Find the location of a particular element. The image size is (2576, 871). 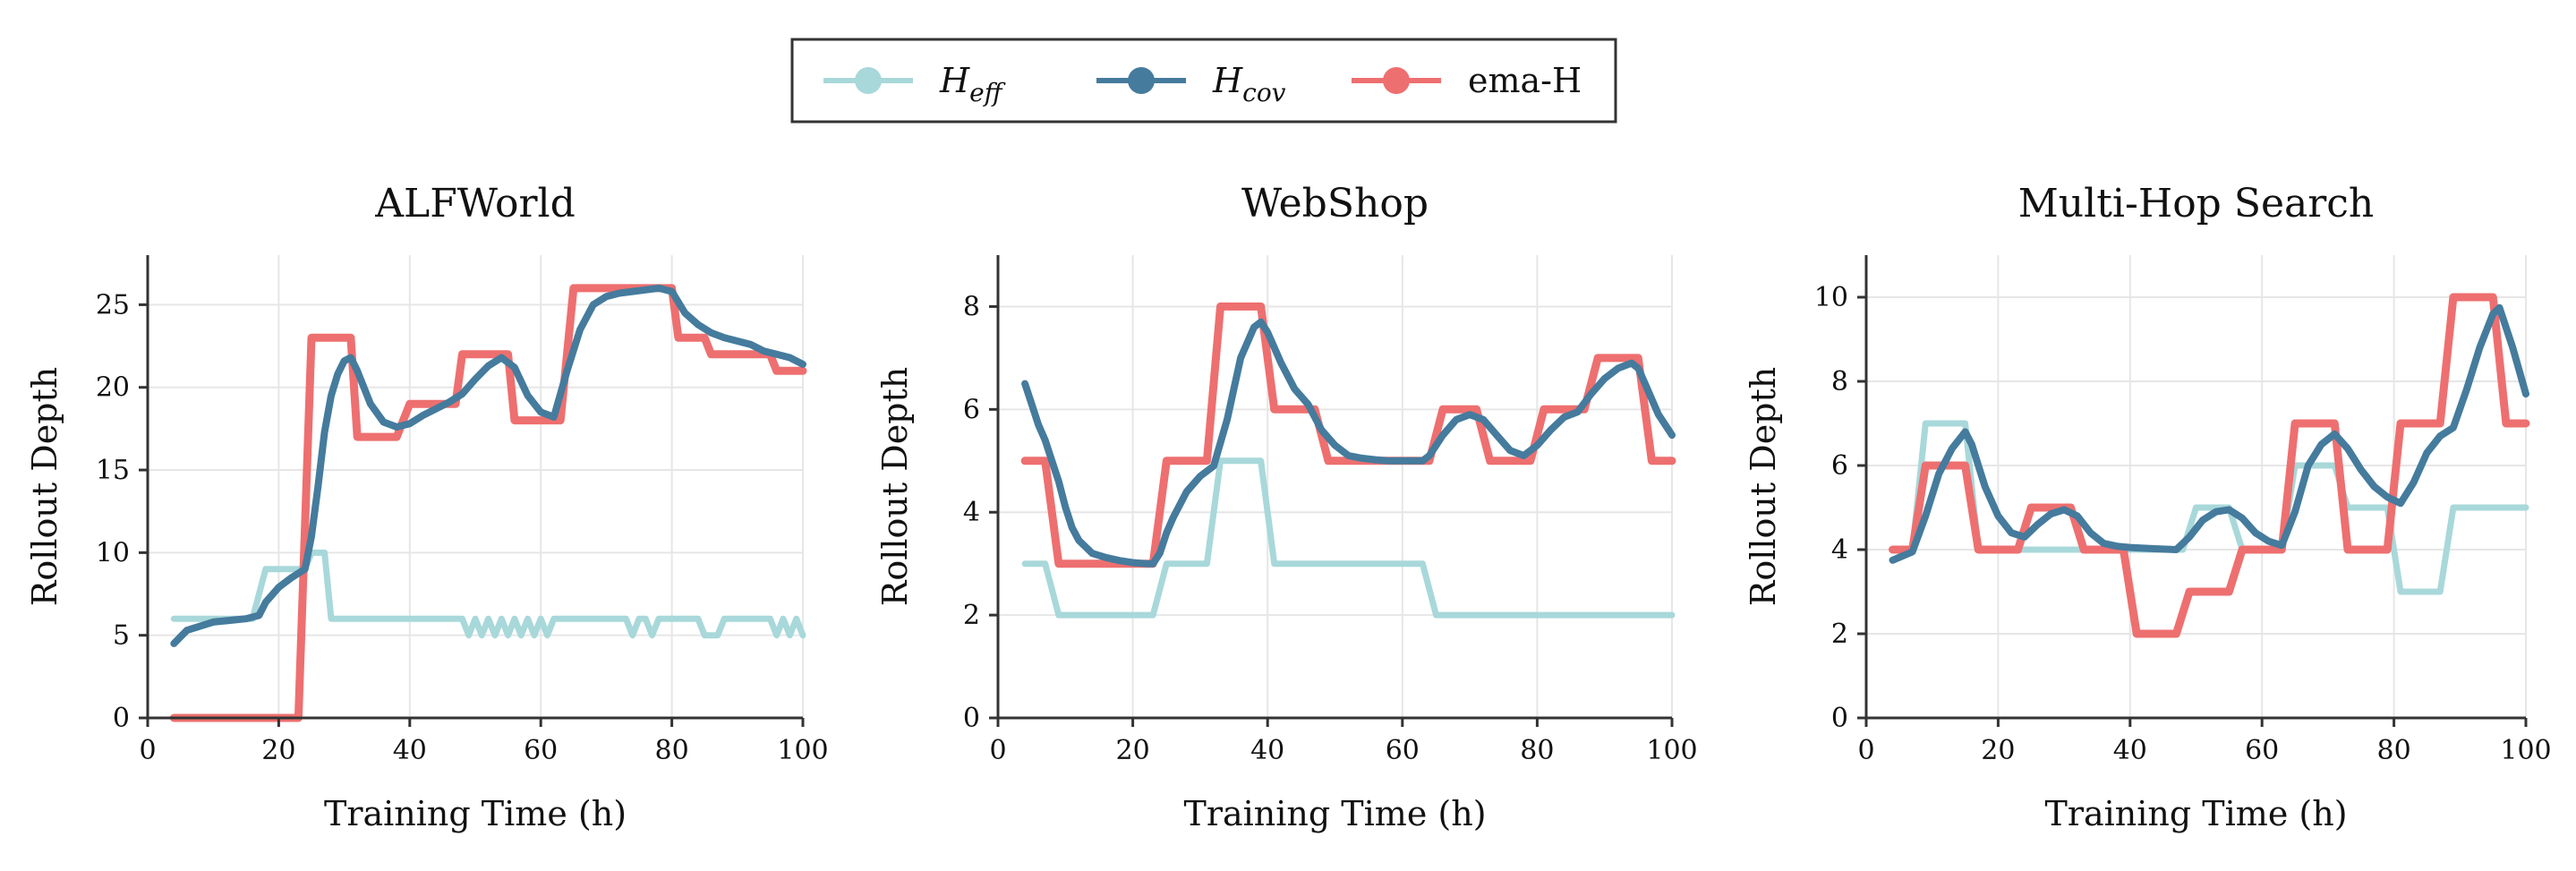

y-tick-label: 25 is located at coordinates (113, 304).